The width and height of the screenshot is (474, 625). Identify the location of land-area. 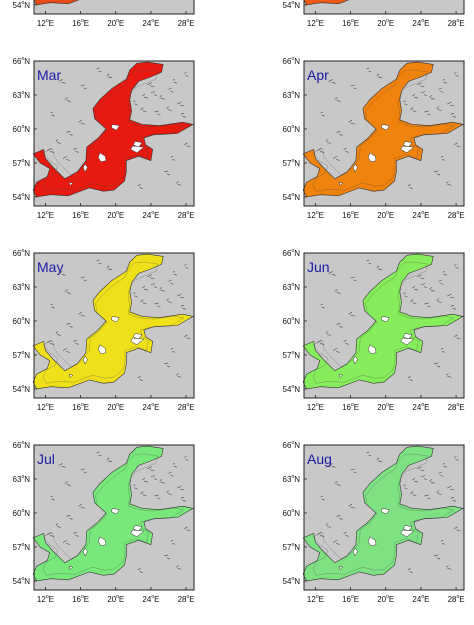
(114, 7).